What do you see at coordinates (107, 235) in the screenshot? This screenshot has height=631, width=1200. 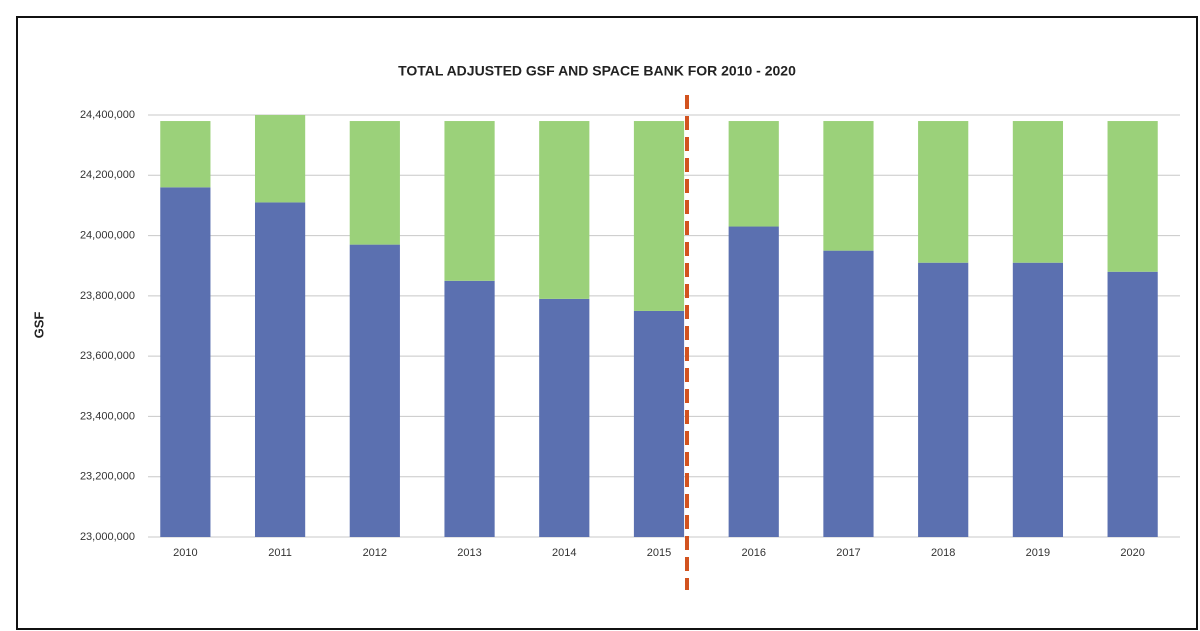 I see `y-tick-label: 24,000,000` at bounding box center [107, 235].